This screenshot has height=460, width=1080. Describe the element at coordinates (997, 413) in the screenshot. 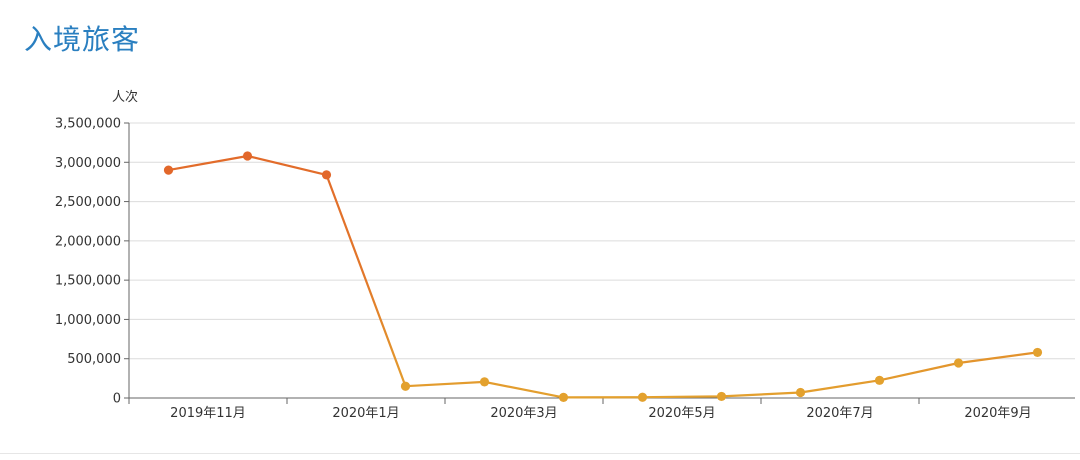

I see `x-tick-label: 2020年9月` at that location.